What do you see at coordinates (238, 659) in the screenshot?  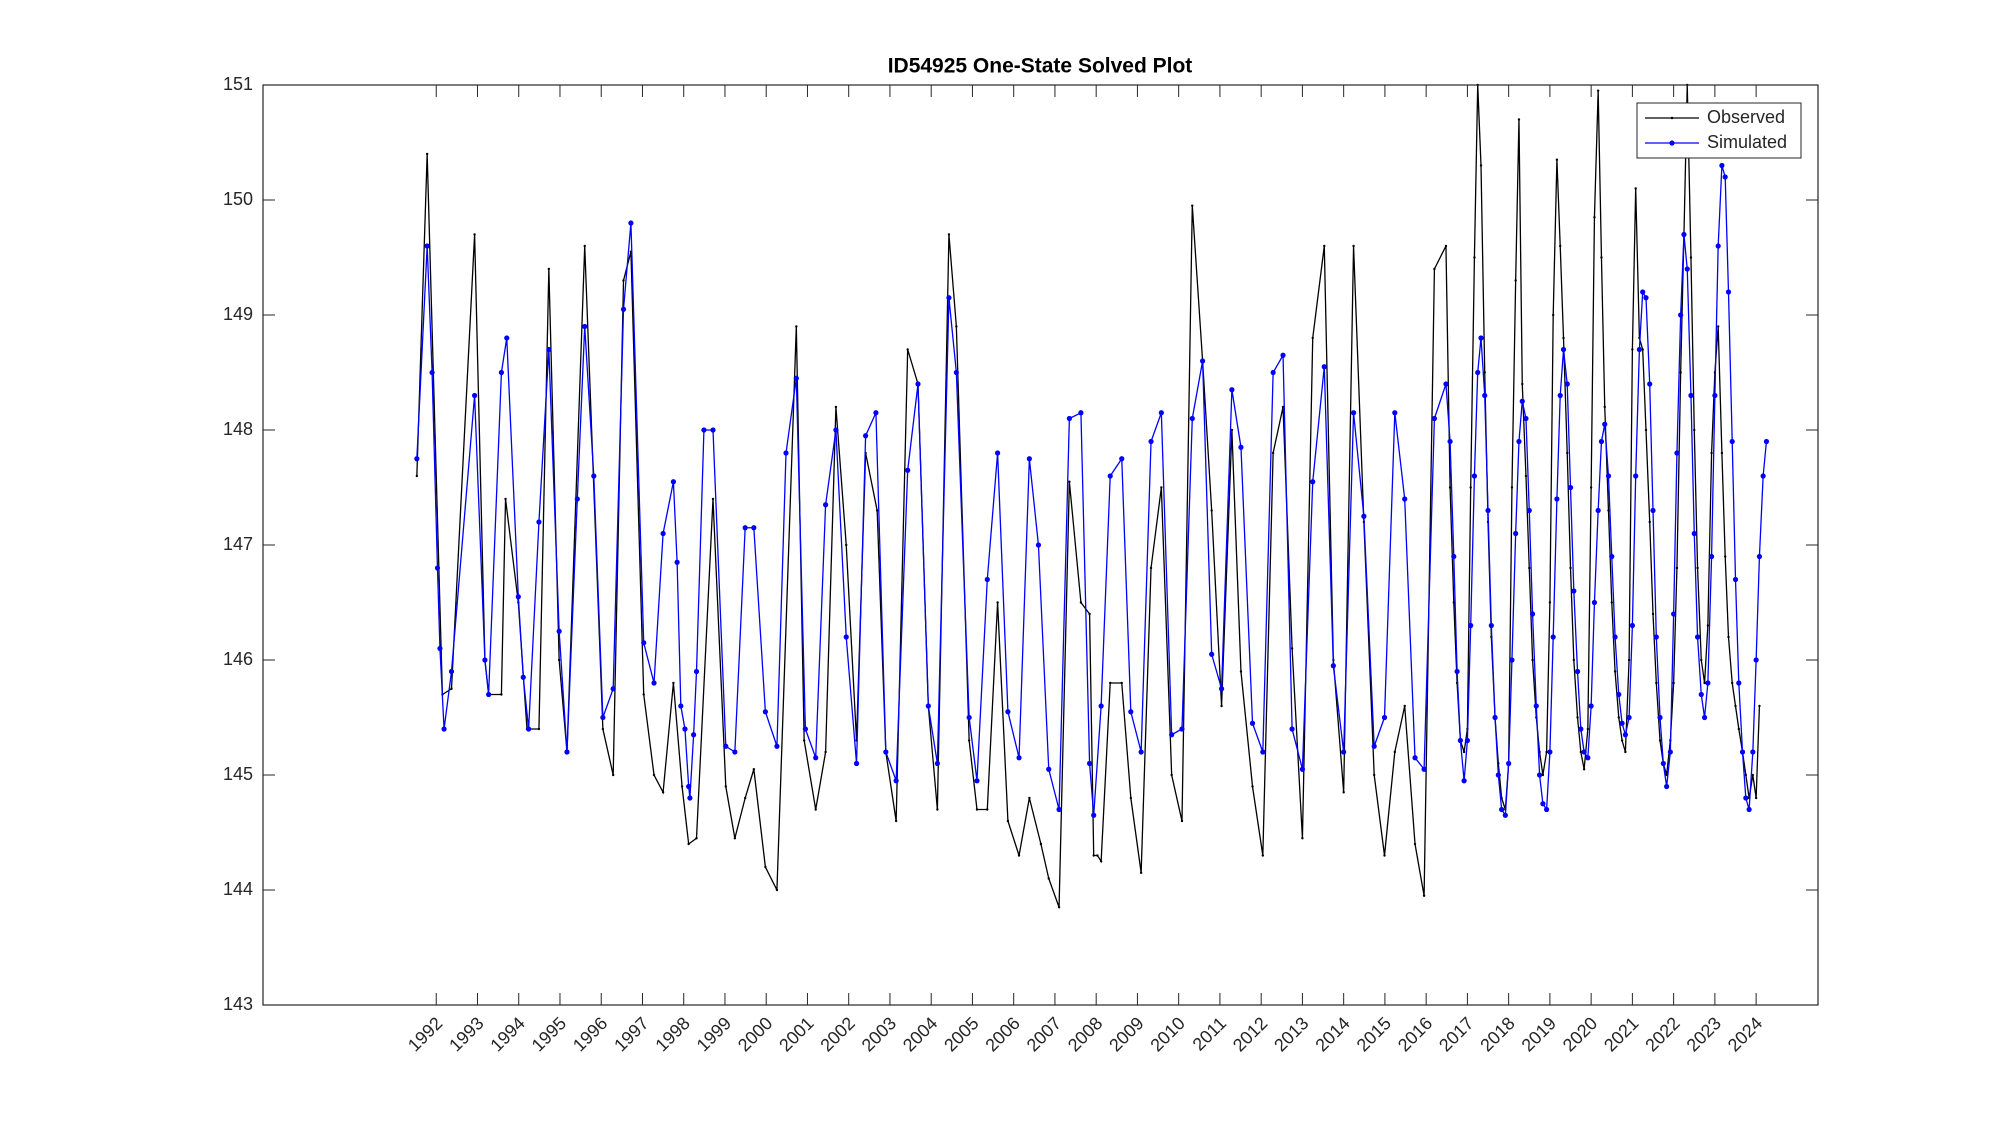 I see `y-tick-label: 146` at bounding box center [238, 659].